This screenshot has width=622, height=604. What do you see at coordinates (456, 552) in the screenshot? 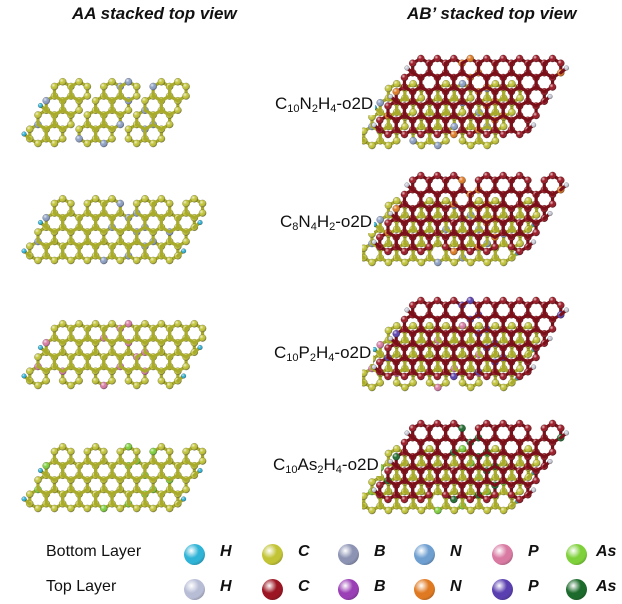
I see `legend-bottom-n-symbol: N` at bounding box center [456, 552].